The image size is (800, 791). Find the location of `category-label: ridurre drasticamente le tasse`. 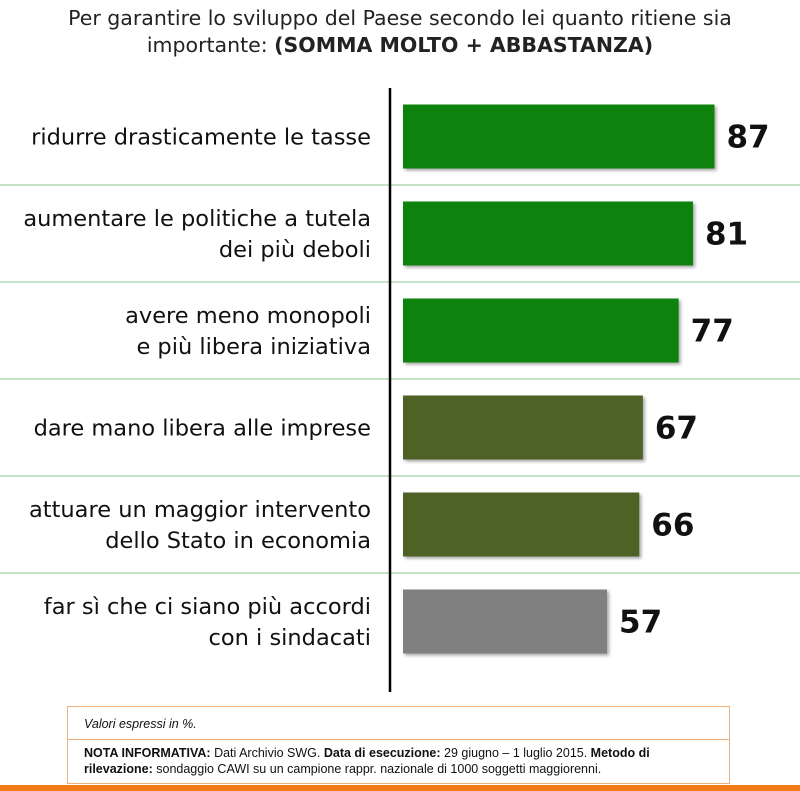

category-label: ridurre drasticamente le tasse is located at coordinates (201, 138).